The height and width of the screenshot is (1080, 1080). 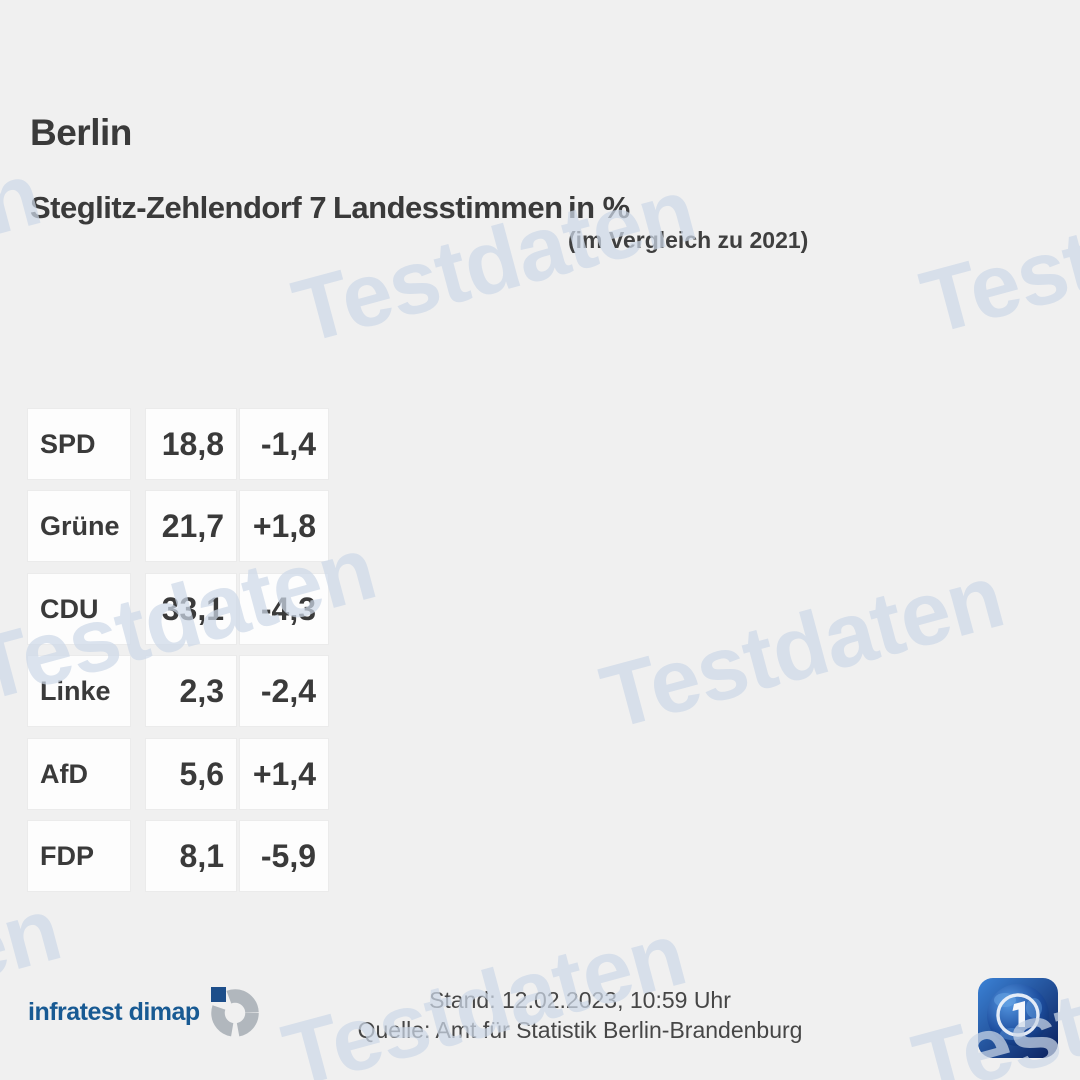 I want to click on diff-text: -4,3, so click(x=288, y=608).